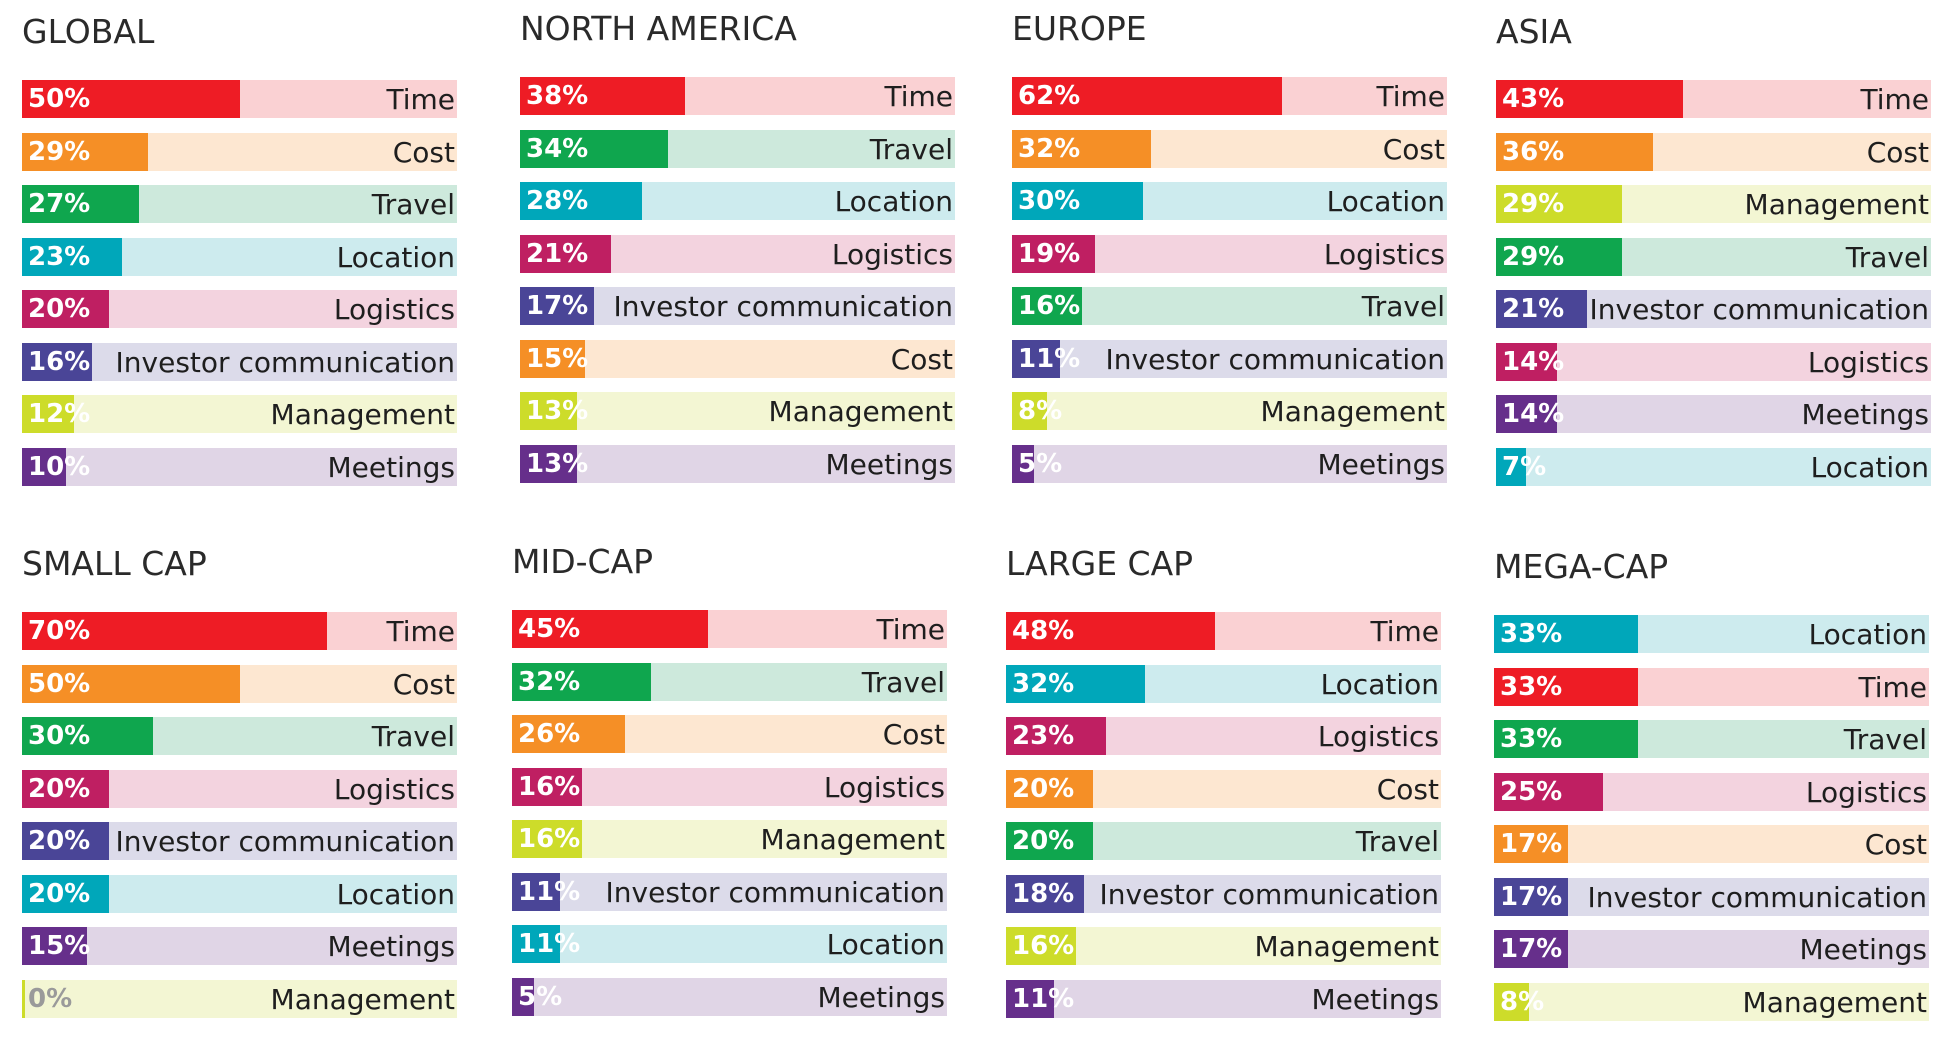 Image resolution: width=1954 pixels, height=1064 pixels. I want to click on bar-row: 0% Management, so click(239, 998).